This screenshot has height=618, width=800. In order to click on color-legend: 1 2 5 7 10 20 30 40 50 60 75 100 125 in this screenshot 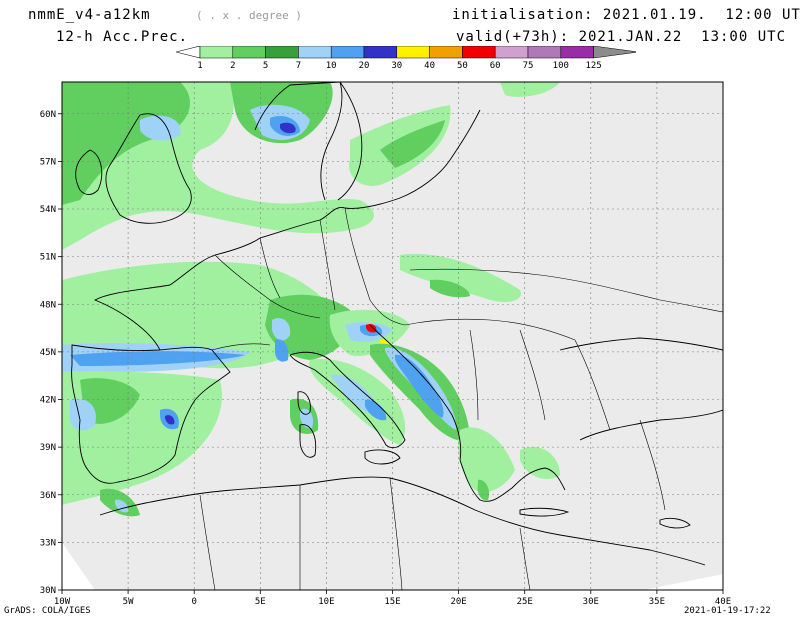, I will do `click(406, 58)`.